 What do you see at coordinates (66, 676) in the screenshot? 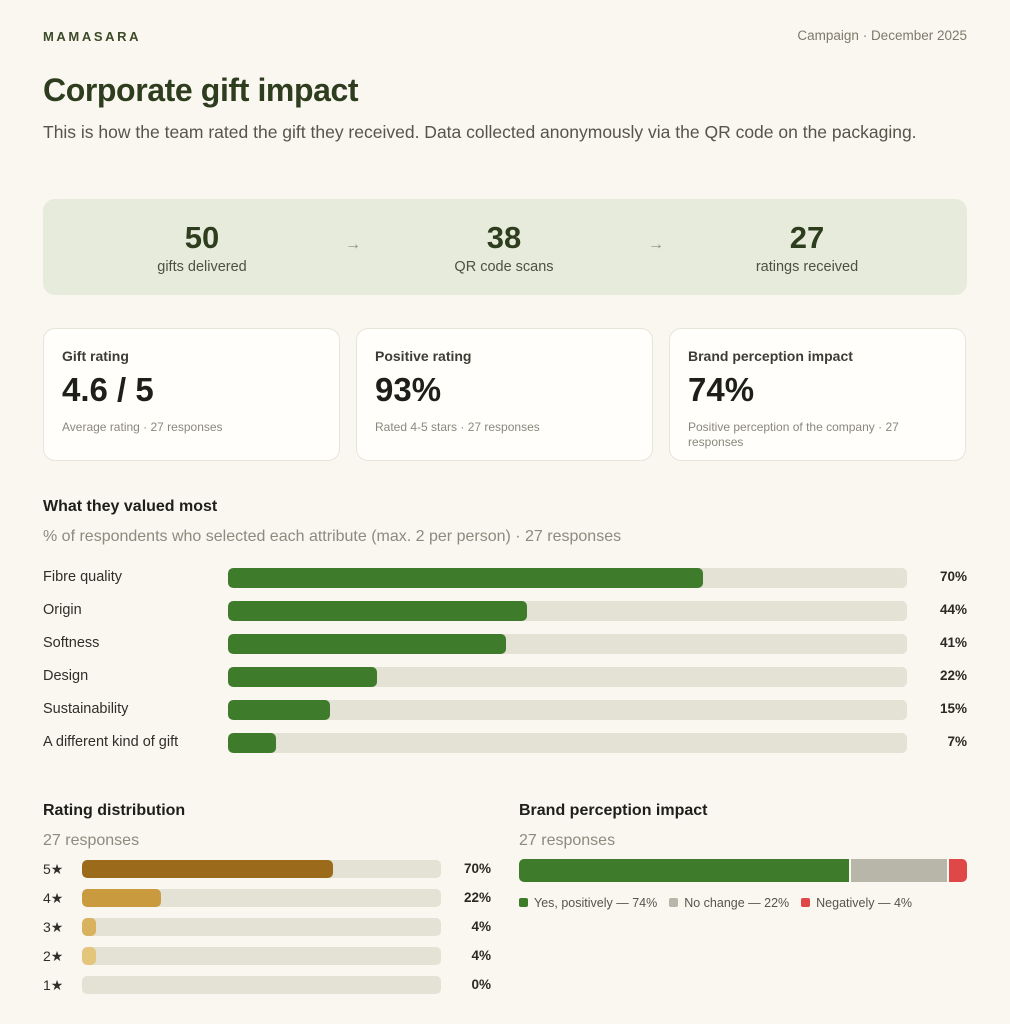
I see `bar-label: Design` at bounding box center [66, 676].